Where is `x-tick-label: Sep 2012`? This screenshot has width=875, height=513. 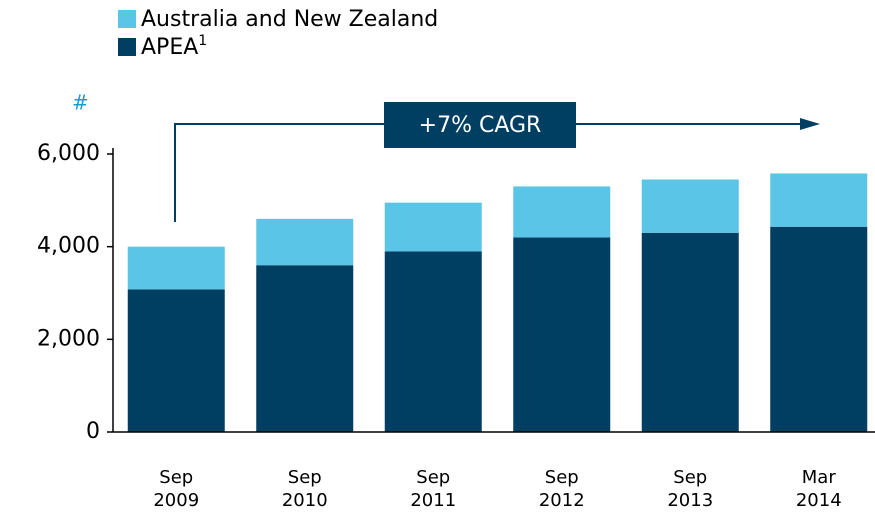
x-tick-label: Sep 2012 is located at coordinates (561, 489).